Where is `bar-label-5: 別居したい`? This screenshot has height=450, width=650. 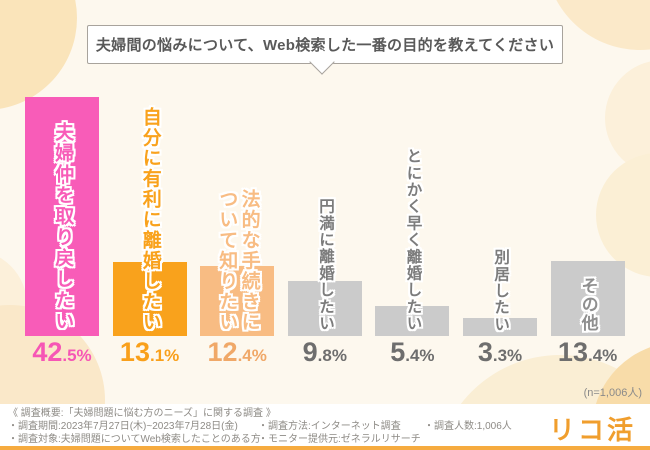
bar-label-5: 別居したい is located at coordinates (501, 290).